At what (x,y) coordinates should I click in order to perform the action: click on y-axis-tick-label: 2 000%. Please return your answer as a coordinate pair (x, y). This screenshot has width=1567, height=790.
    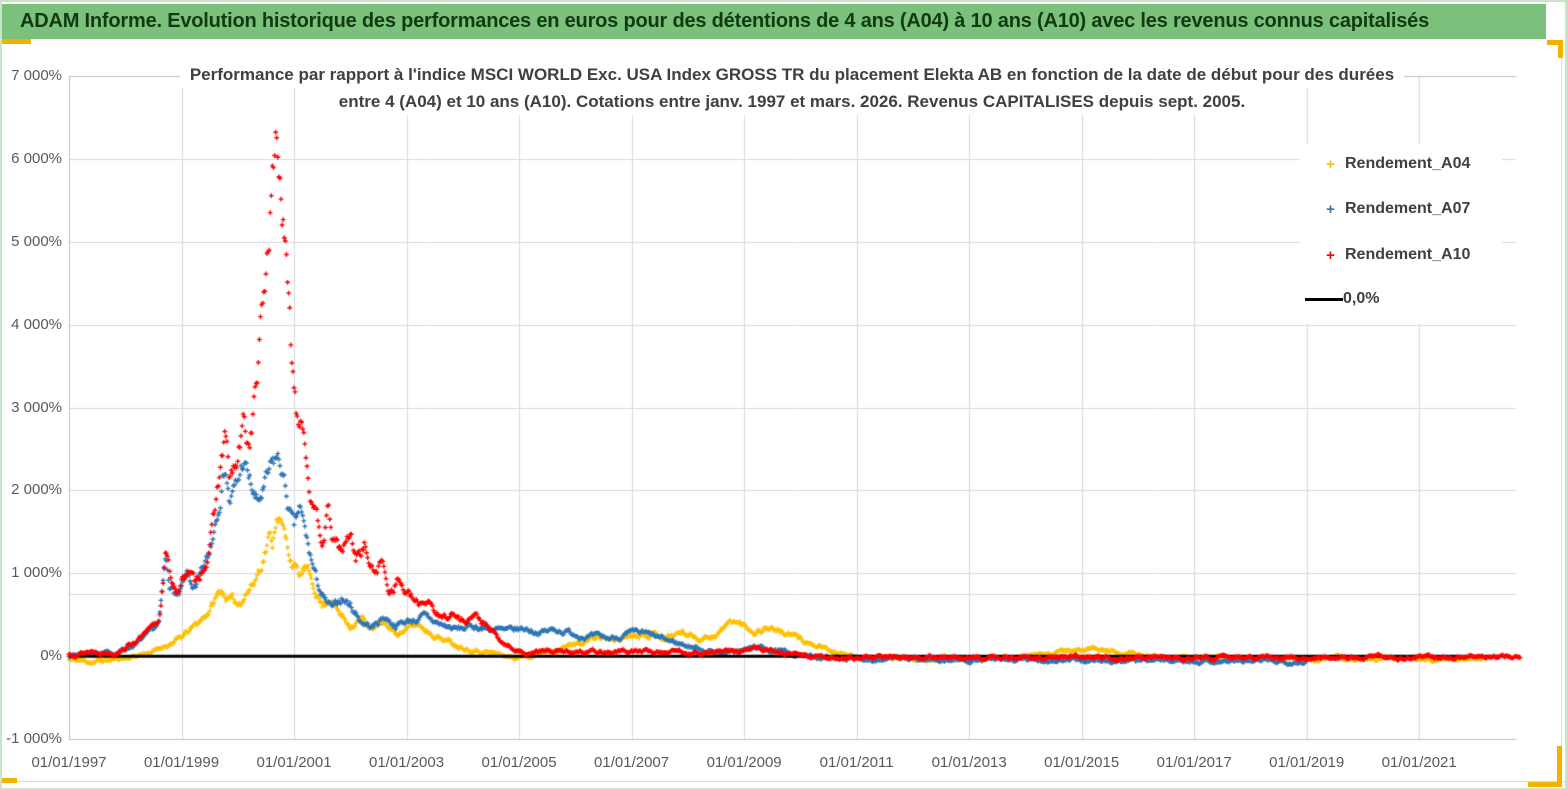
    Looking at the image, I should click on (36, 490).